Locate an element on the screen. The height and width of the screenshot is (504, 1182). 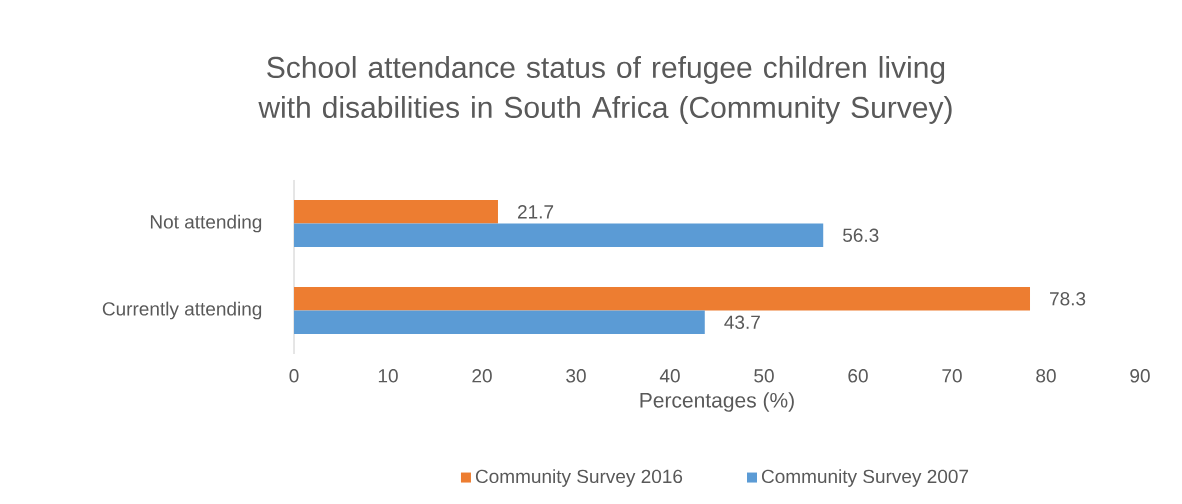
chart-title: School attendance status of refugee children living with disabilities in South Africa (Community Survey) is located at coordinates (605, 90).